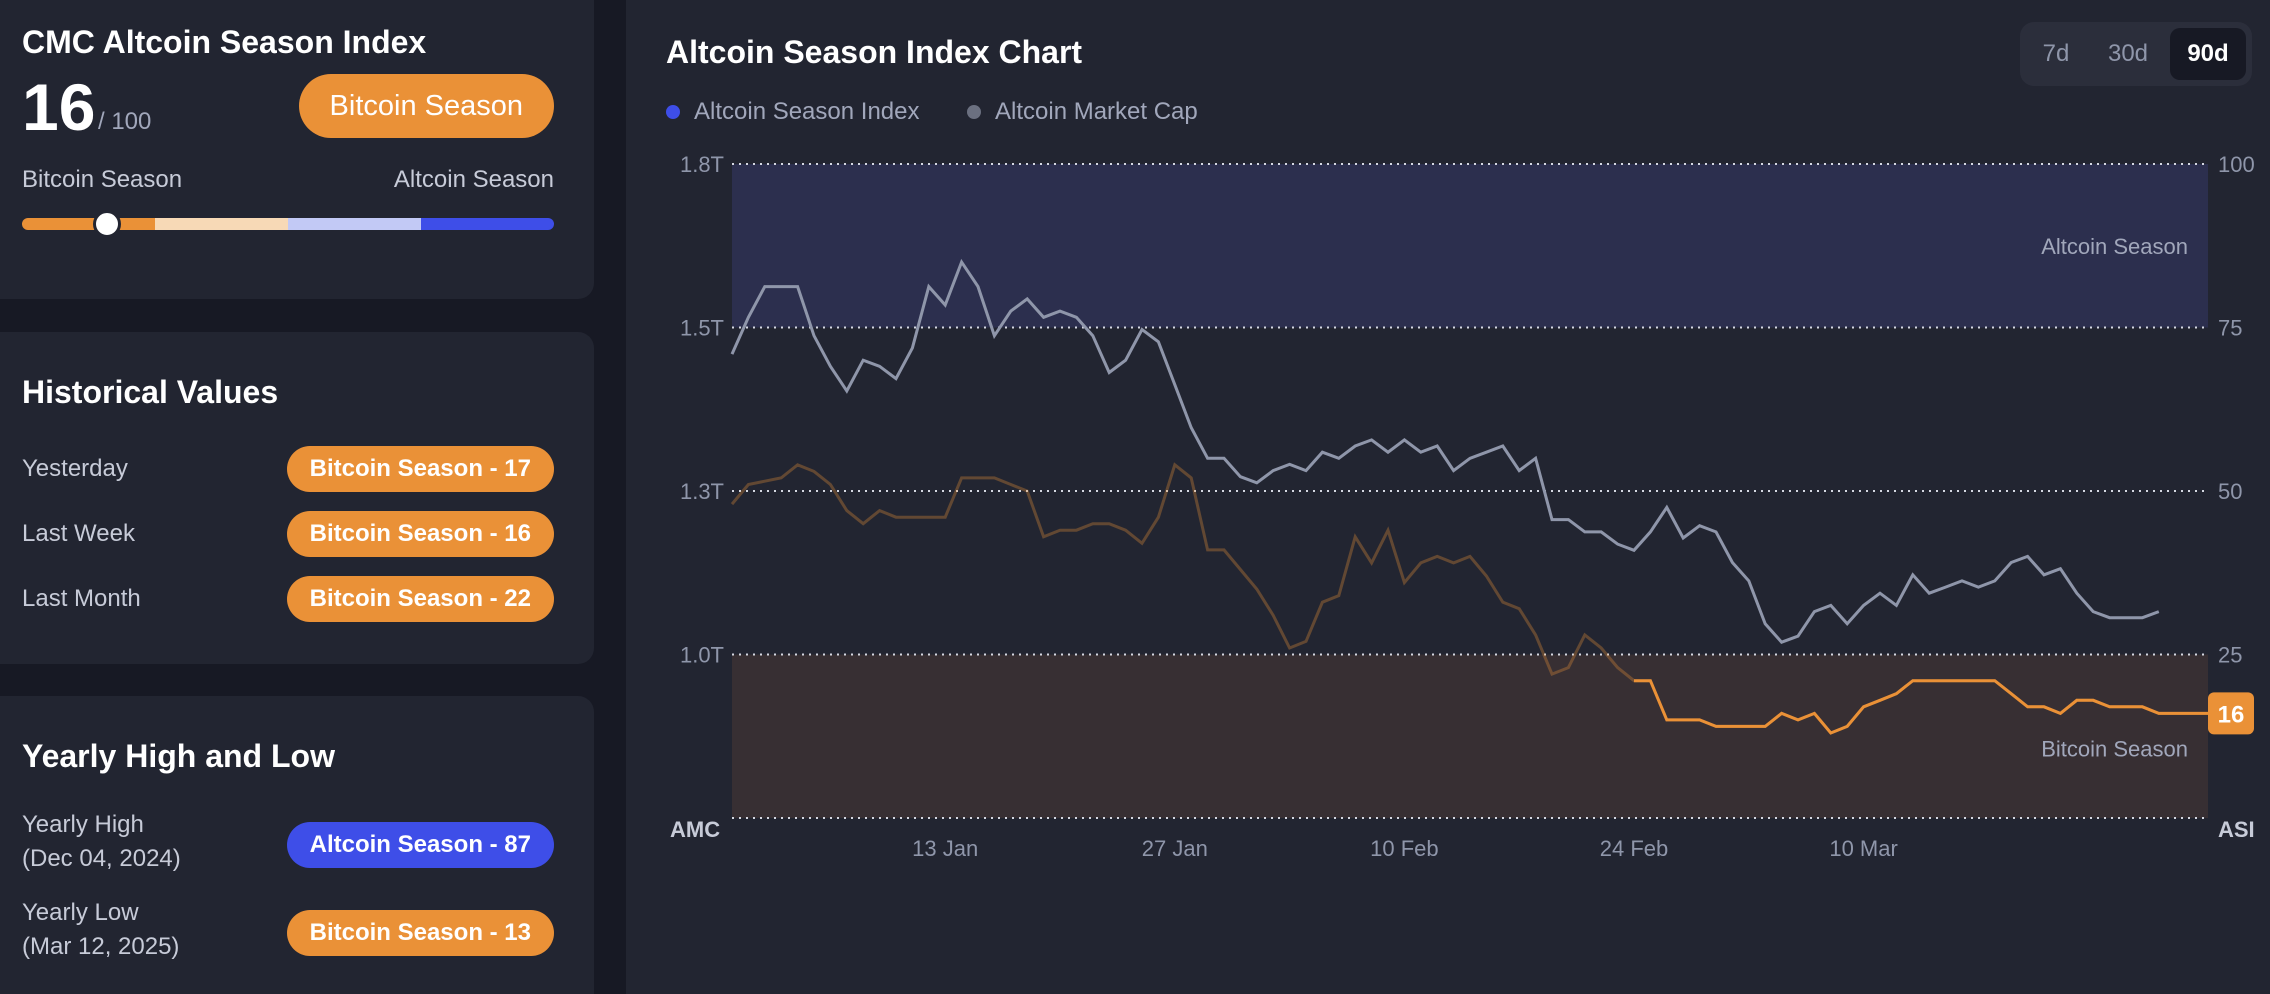 This screenshot has height=994, width=2270. Describe the element at coordinates (2236, 829) in the screenshot. I see `right-axis-corner-label: ASI` at that location.